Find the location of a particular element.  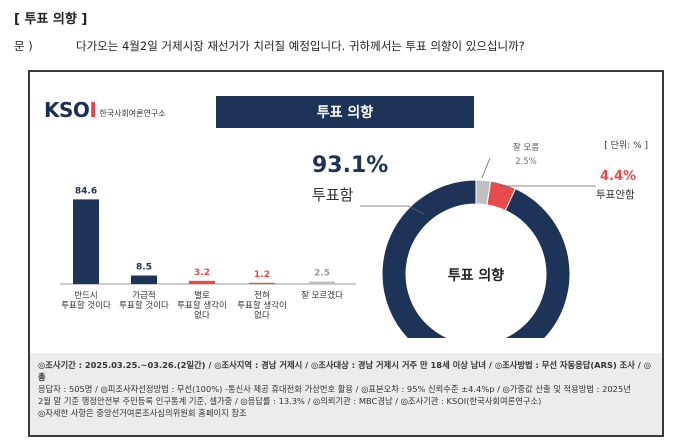

slice-value-label: 4.4% is located at coordinates (618, 176).